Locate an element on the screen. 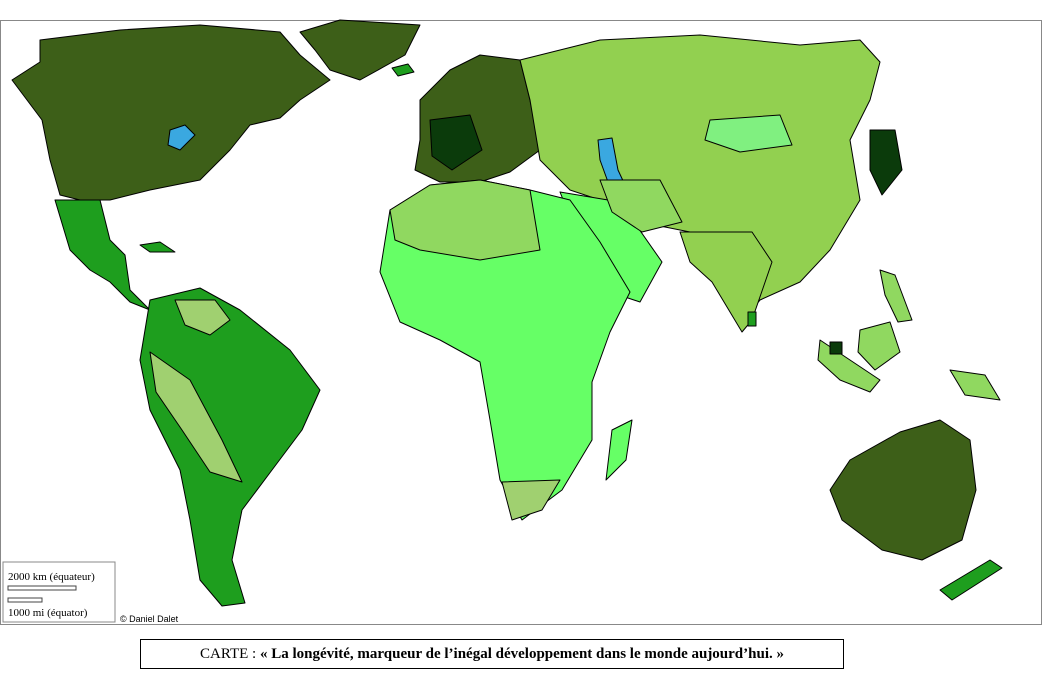 This screenshot has width=1058, height=696. philippines is located at coordinates (896, 296).